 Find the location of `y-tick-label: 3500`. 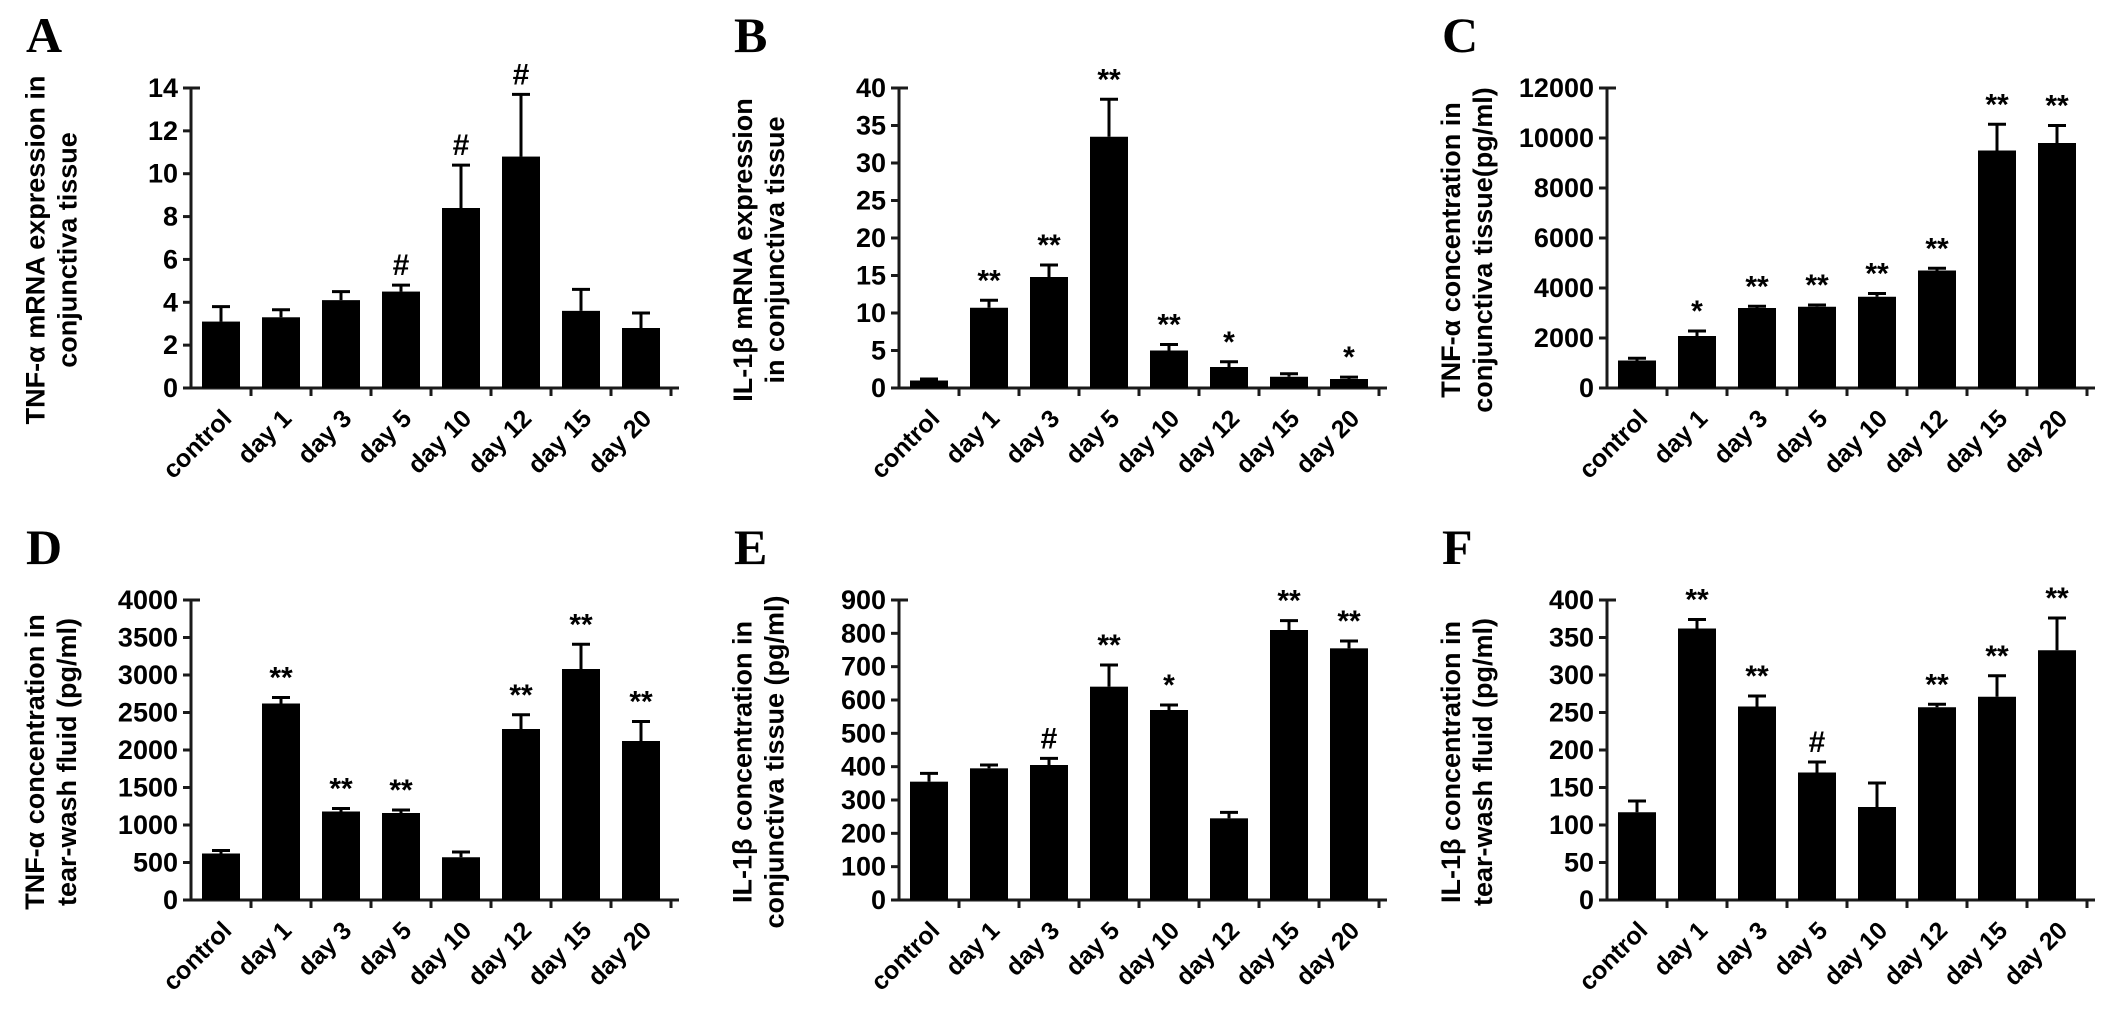

y-tick-label: 3500 is located at coordinates (148, 638).